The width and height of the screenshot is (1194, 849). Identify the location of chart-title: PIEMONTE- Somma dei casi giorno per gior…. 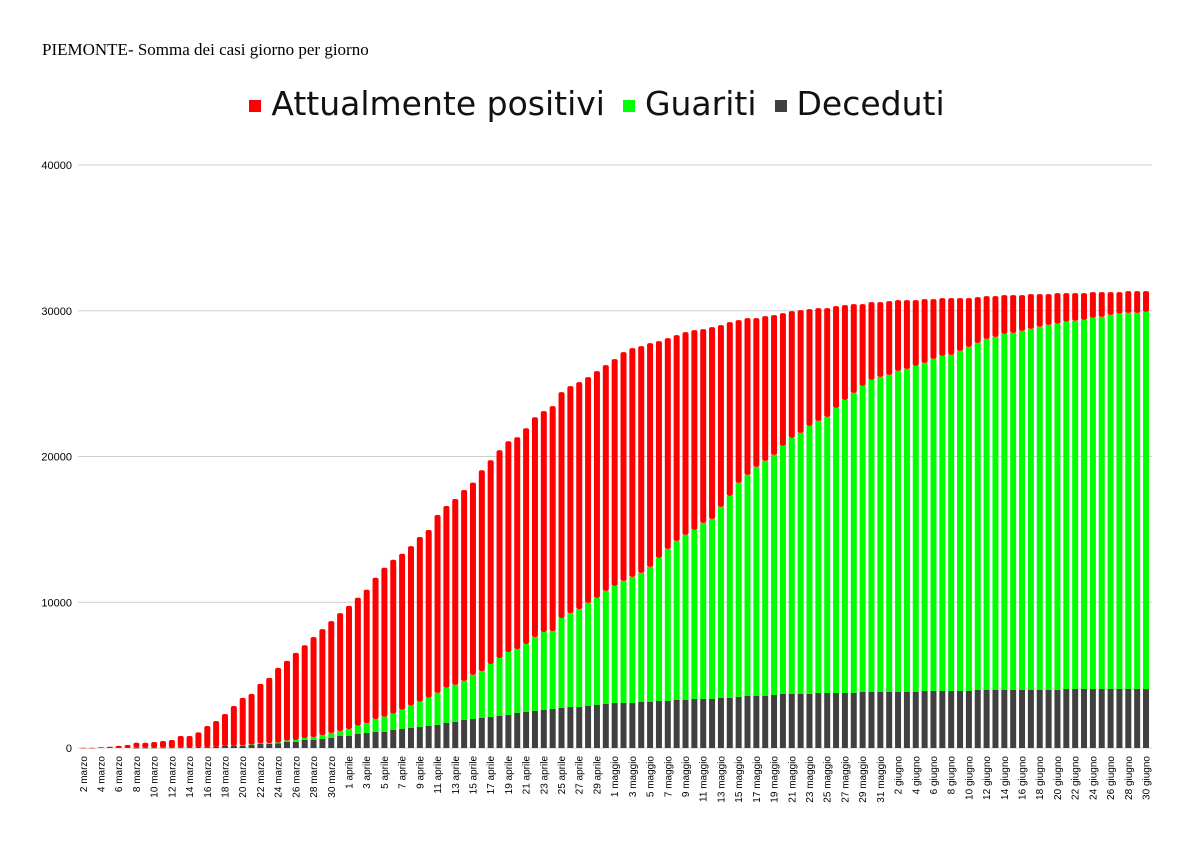
(205, 49).